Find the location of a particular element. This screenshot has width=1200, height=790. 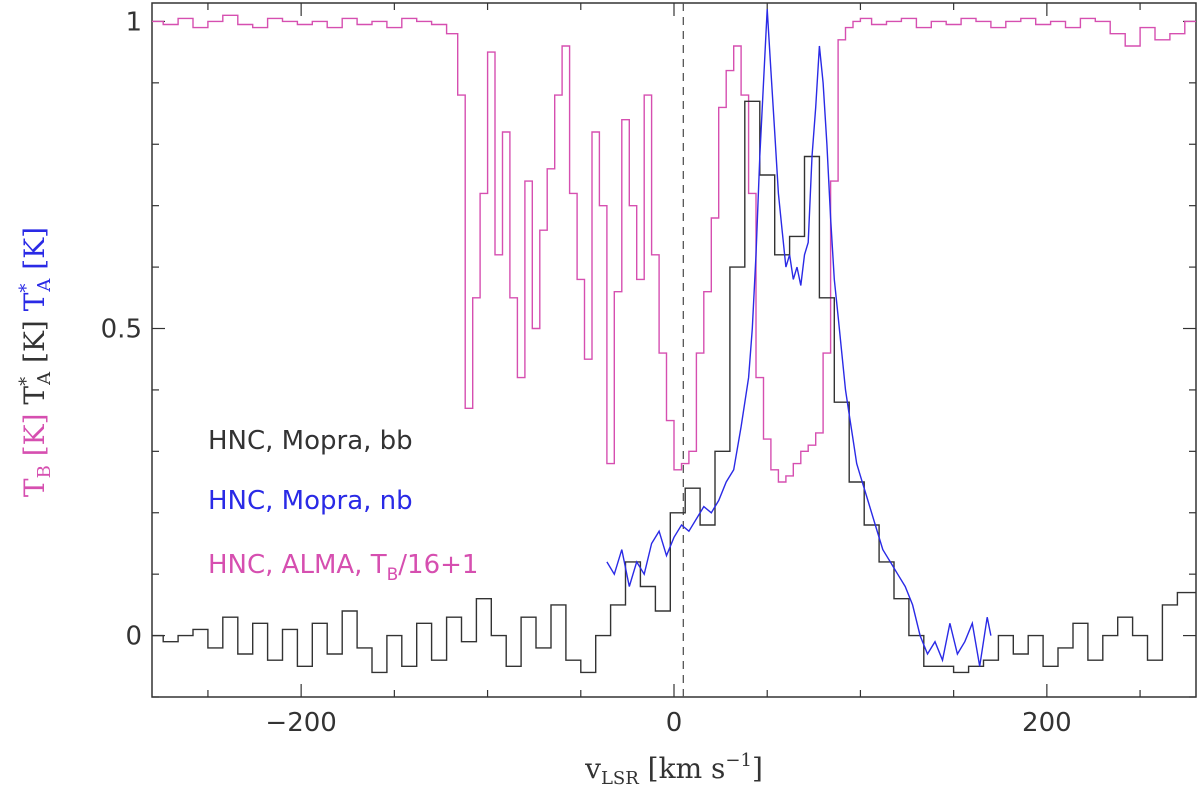

x-tick-label: 200 is located at coordinates (1047, 723).